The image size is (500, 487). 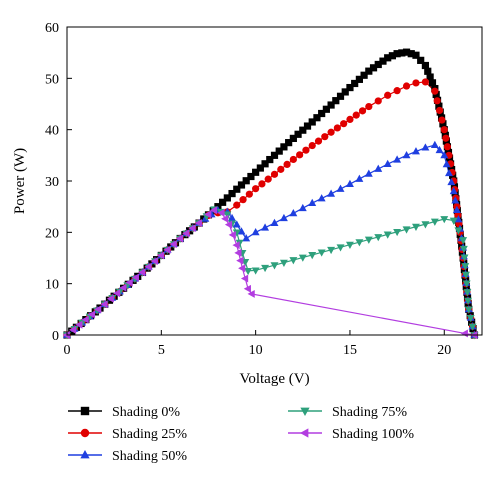 What do you see at coordinates (161, 350) in the screenshot?
I see `x-tick-label: 5` at bounding box center [161, 350].